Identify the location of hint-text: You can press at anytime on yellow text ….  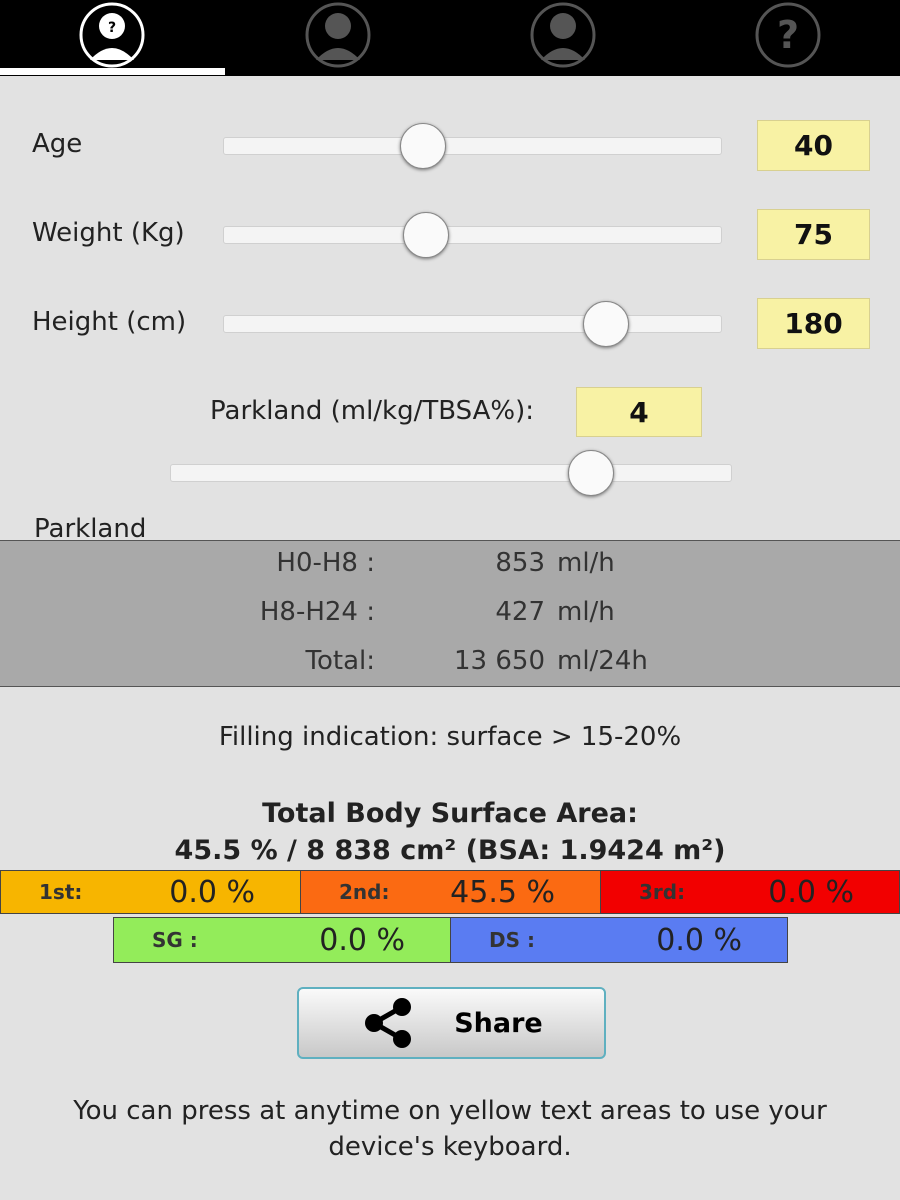
(450, 1129).